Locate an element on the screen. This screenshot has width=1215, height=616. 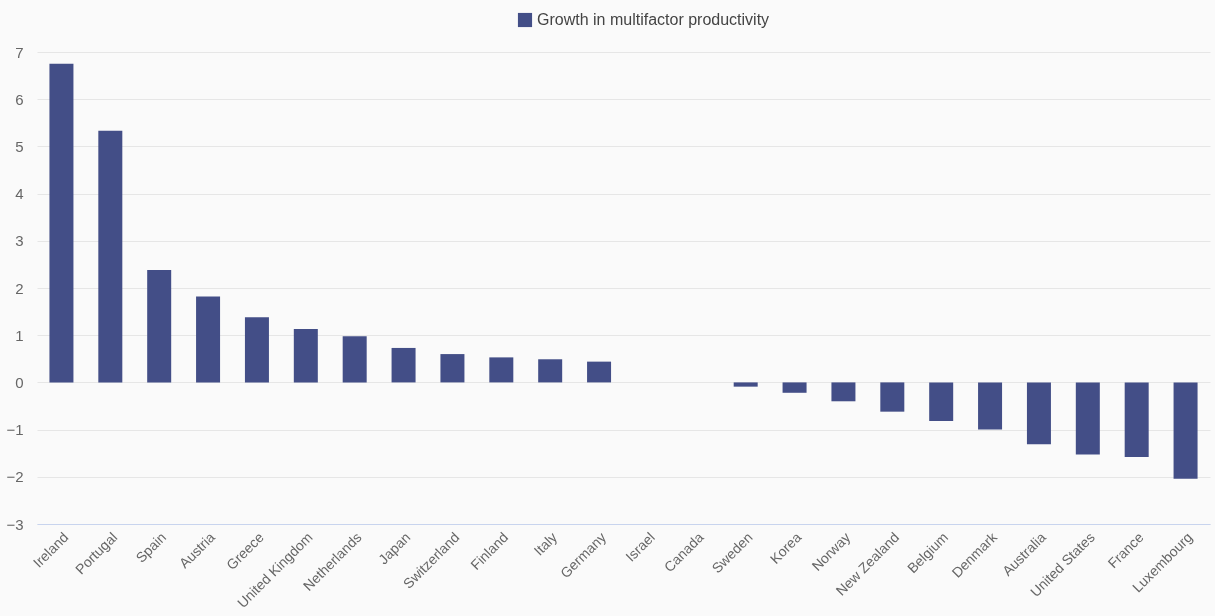
y-tick-label: −2 is located at coordinates (15, 477).